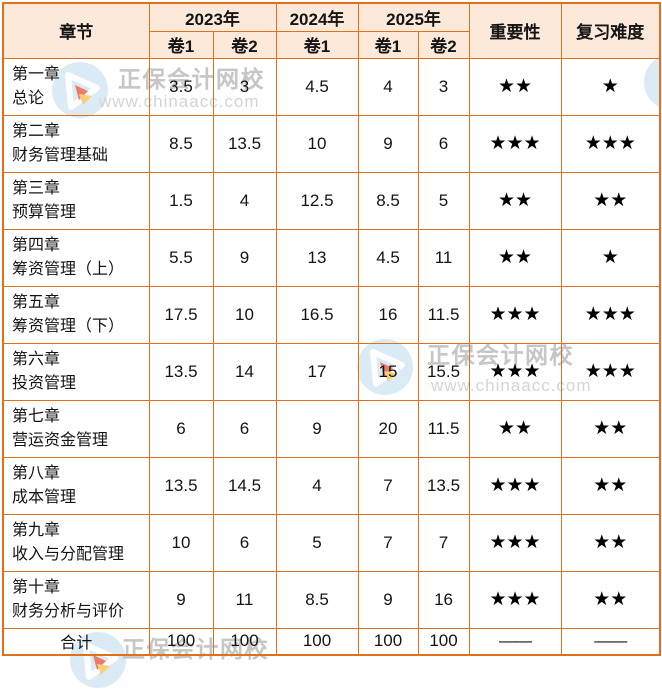 The width and height of the screenshot is (662, 693). I want to click on chapter-name: 财务管理基础, so click(60, 155).